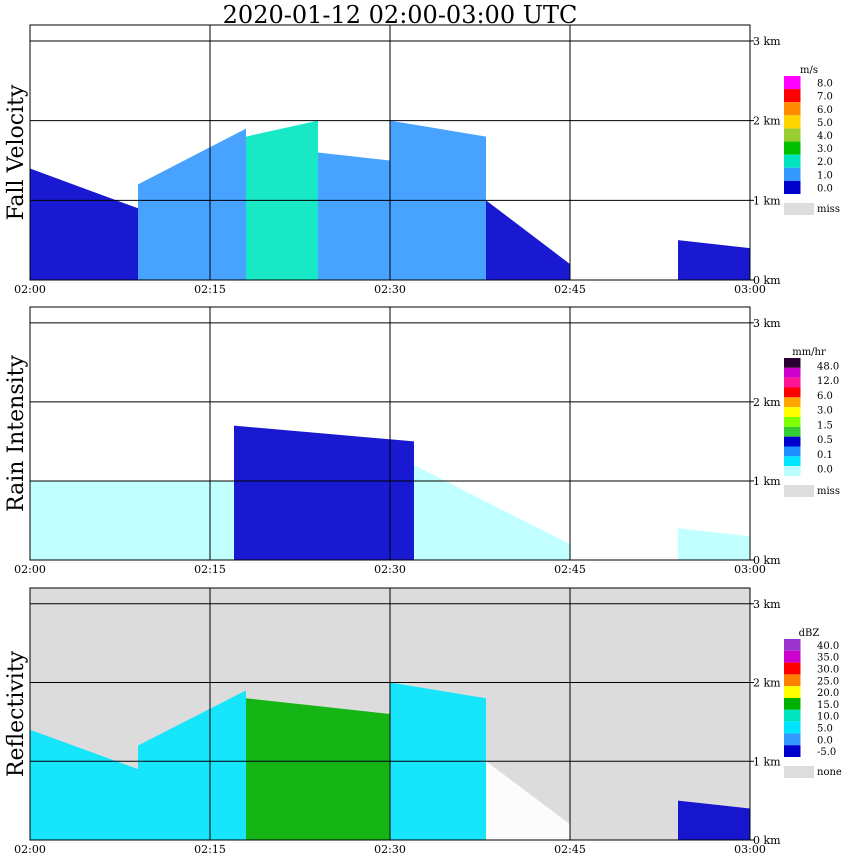 The height and width of the screenshot is (868, 850). What do you see at coordinates (828, 693) in the screenshot?
I see `legend-label: 20.0` at bounding box center [828, 693].